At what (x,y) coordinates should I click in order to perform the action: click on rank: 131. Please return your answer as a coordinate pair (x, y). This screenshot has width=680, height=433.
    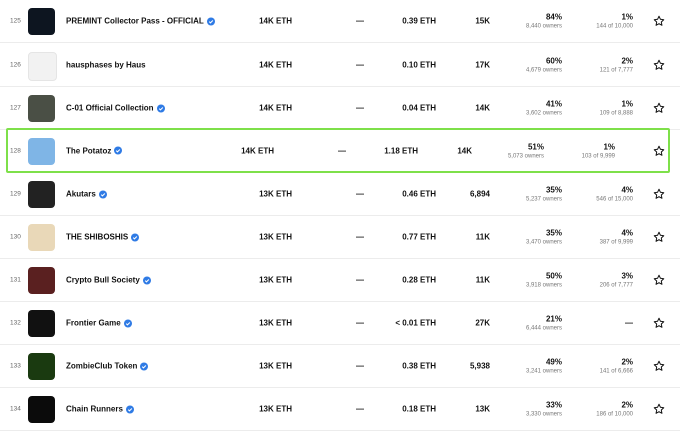
    Looking at the image, I should click on (15, 280).